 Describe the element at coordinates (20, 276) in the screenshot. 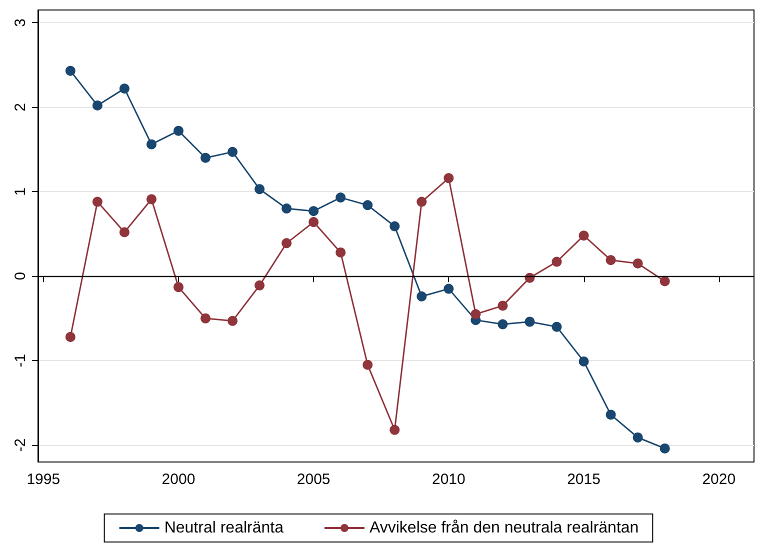

I see `y-tick-label: 0` at that location.